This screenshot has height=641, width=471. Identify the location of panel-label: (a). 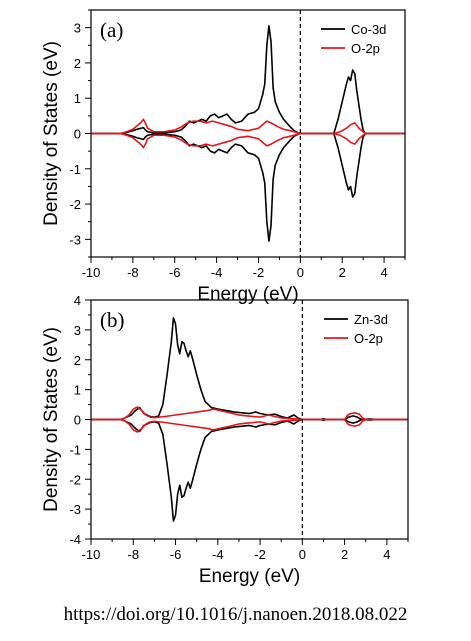
(111, 30).